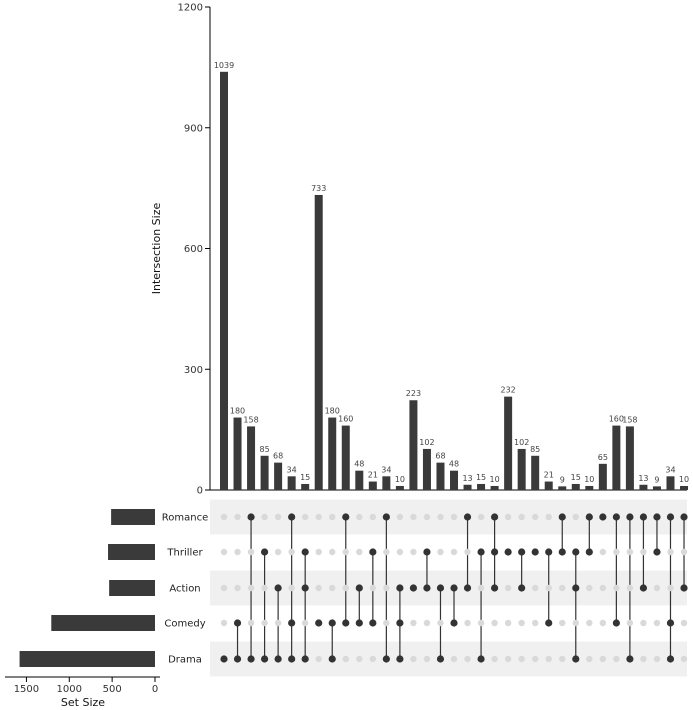 This screenshot has height=710, width=693. Describe the element at coordinates (535, 449) in the screenshot. I see `bar-value-label: 85` at that location.